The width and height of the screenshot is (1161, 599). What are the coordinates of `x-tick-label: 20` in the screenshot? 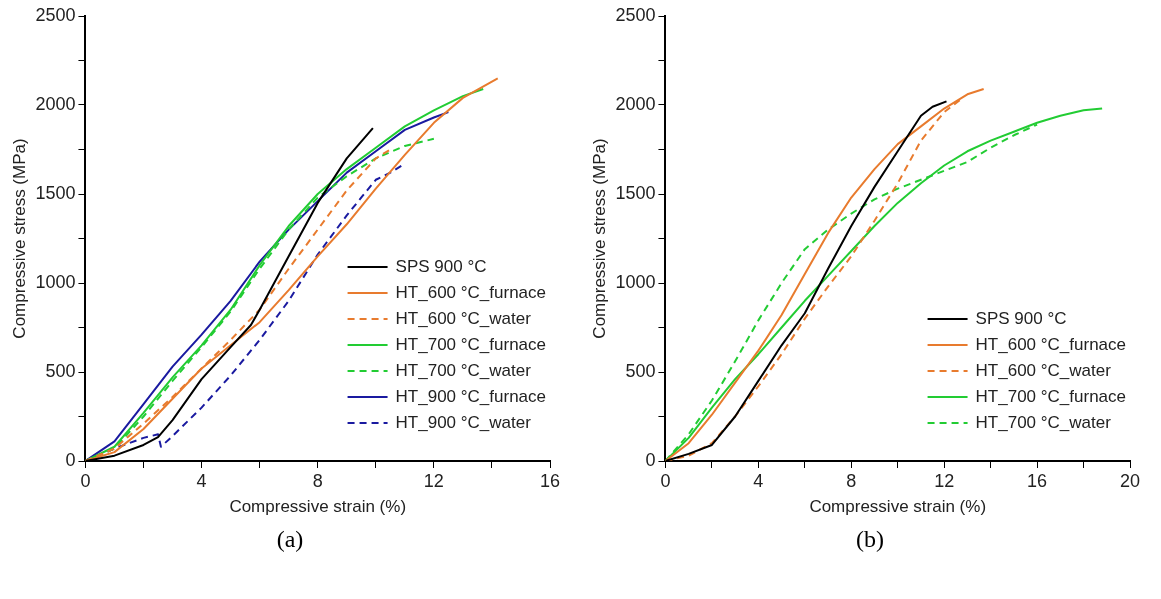 It's located at (1130, 480).